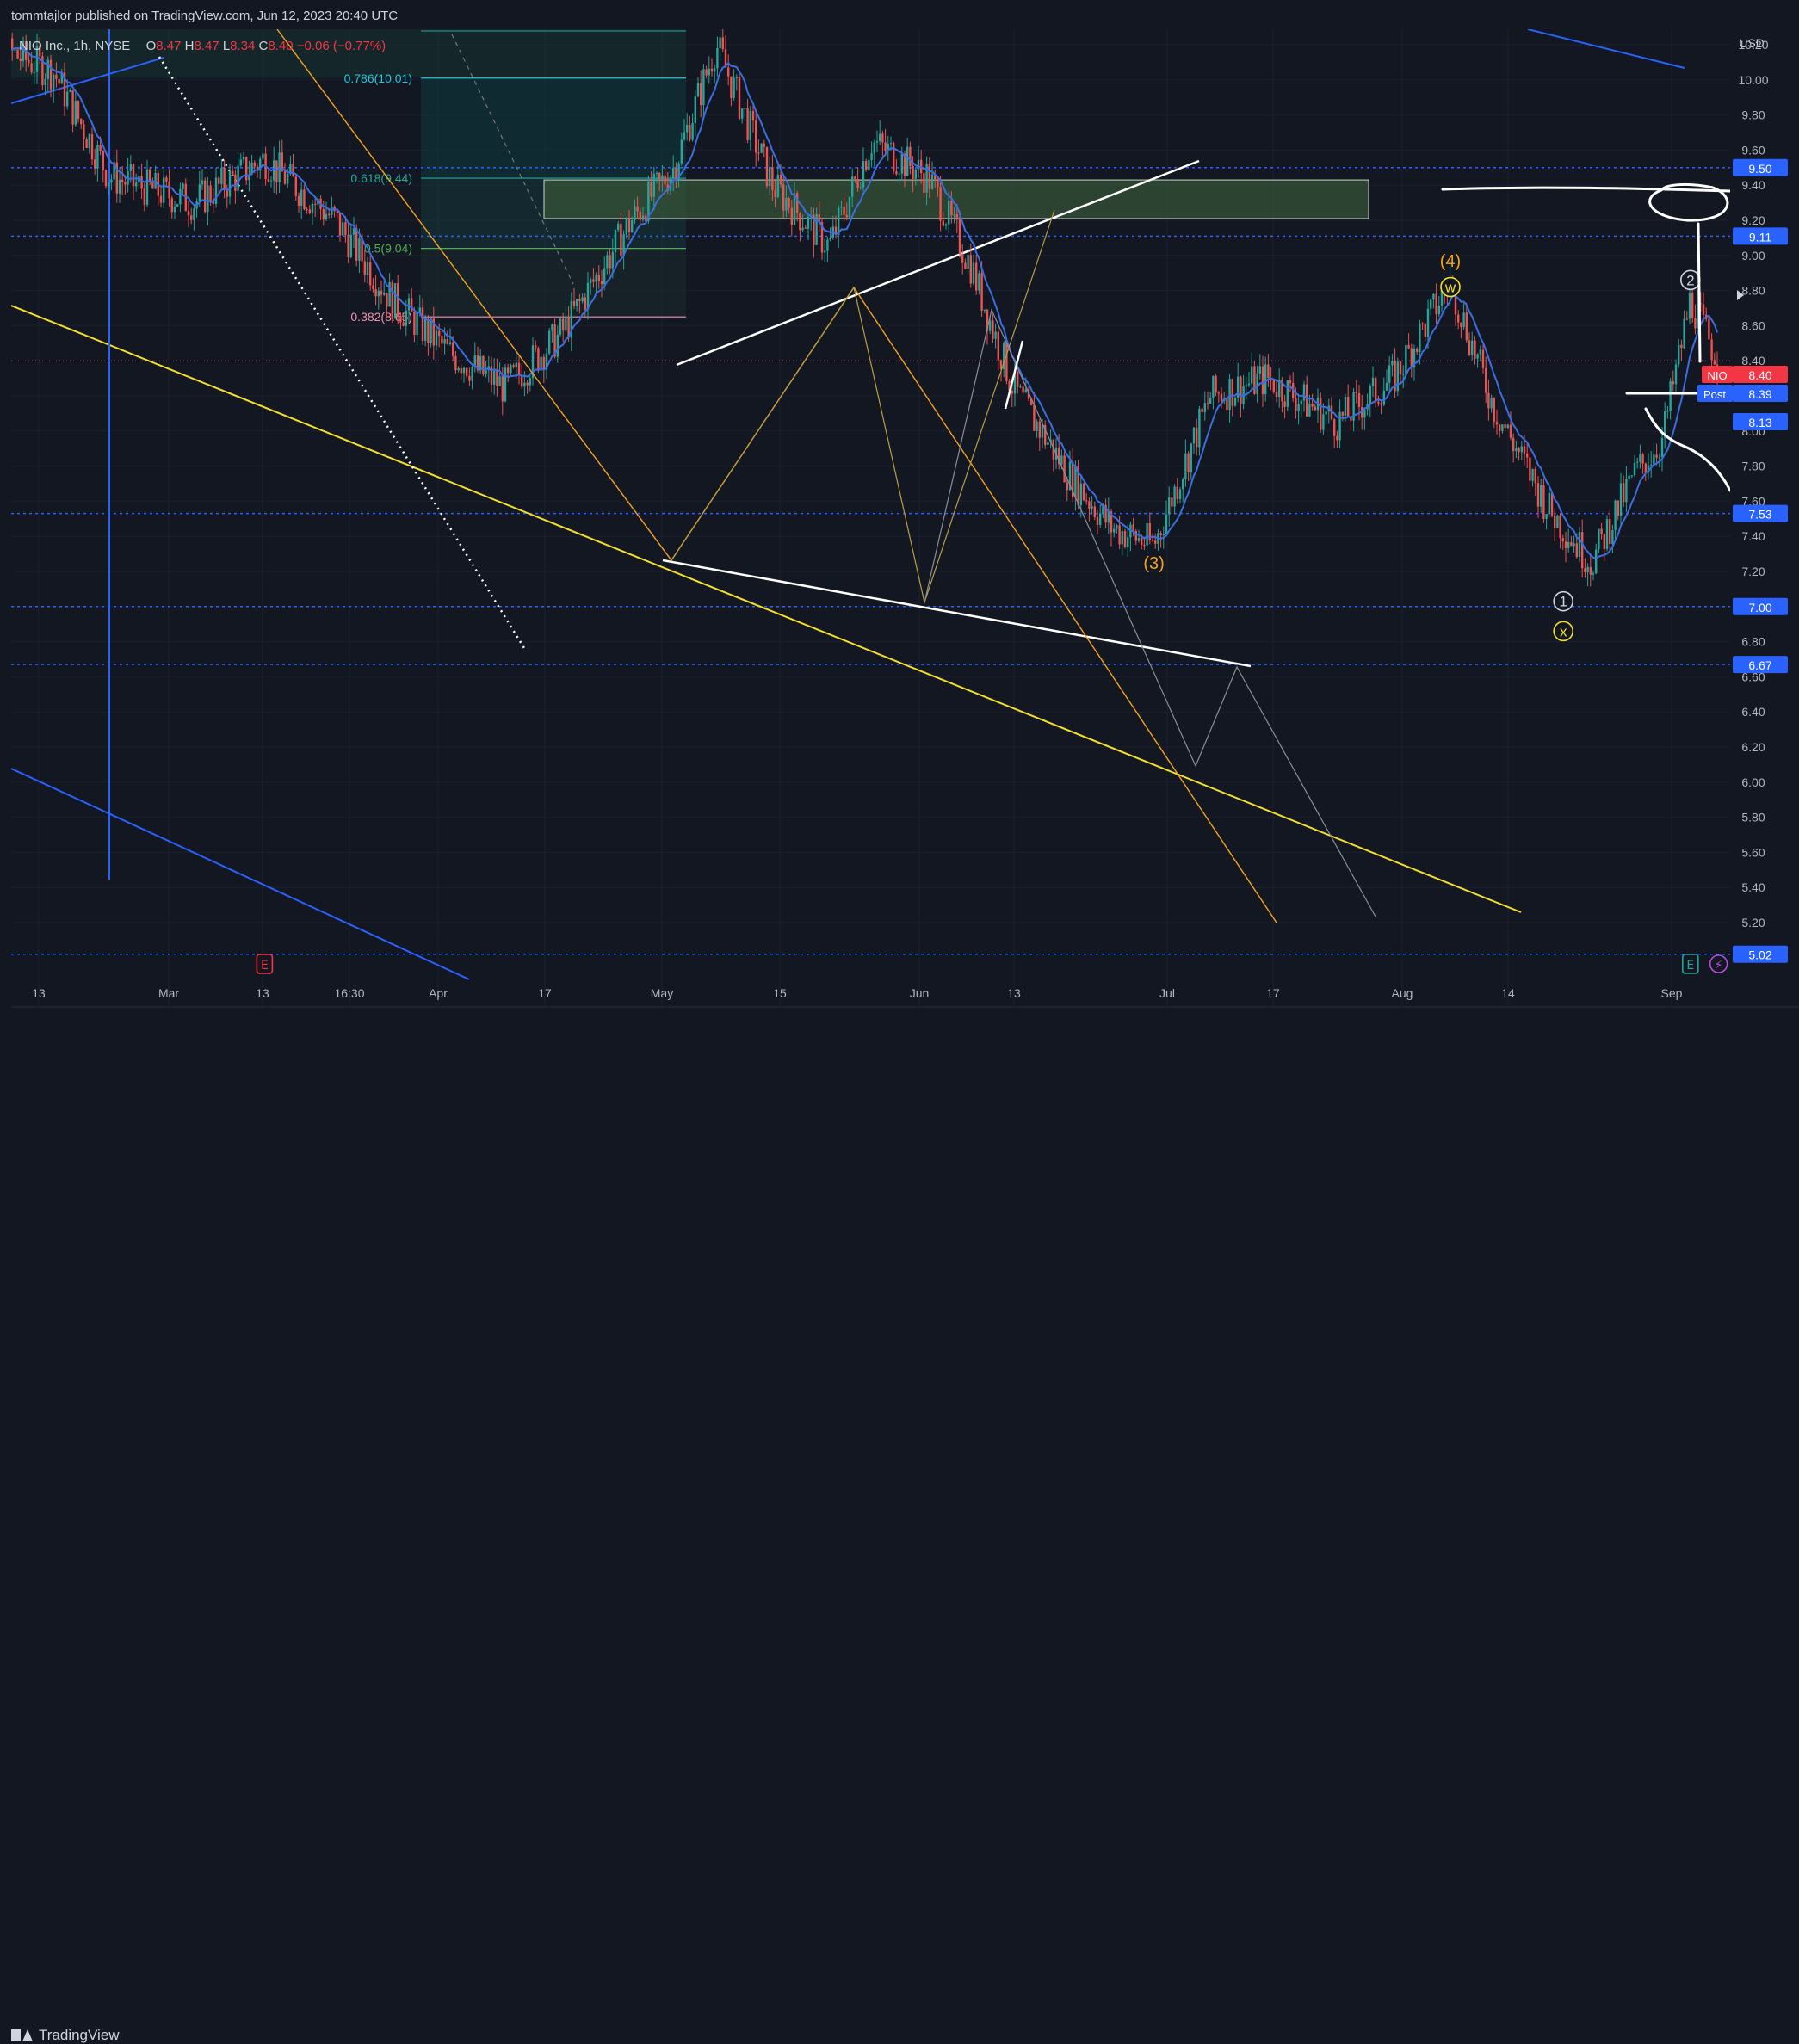  What do you see at coordinates (1606, 49) in the screenshot?
I see `blue-channel-upper-right` at bounding box center [1606, 49].